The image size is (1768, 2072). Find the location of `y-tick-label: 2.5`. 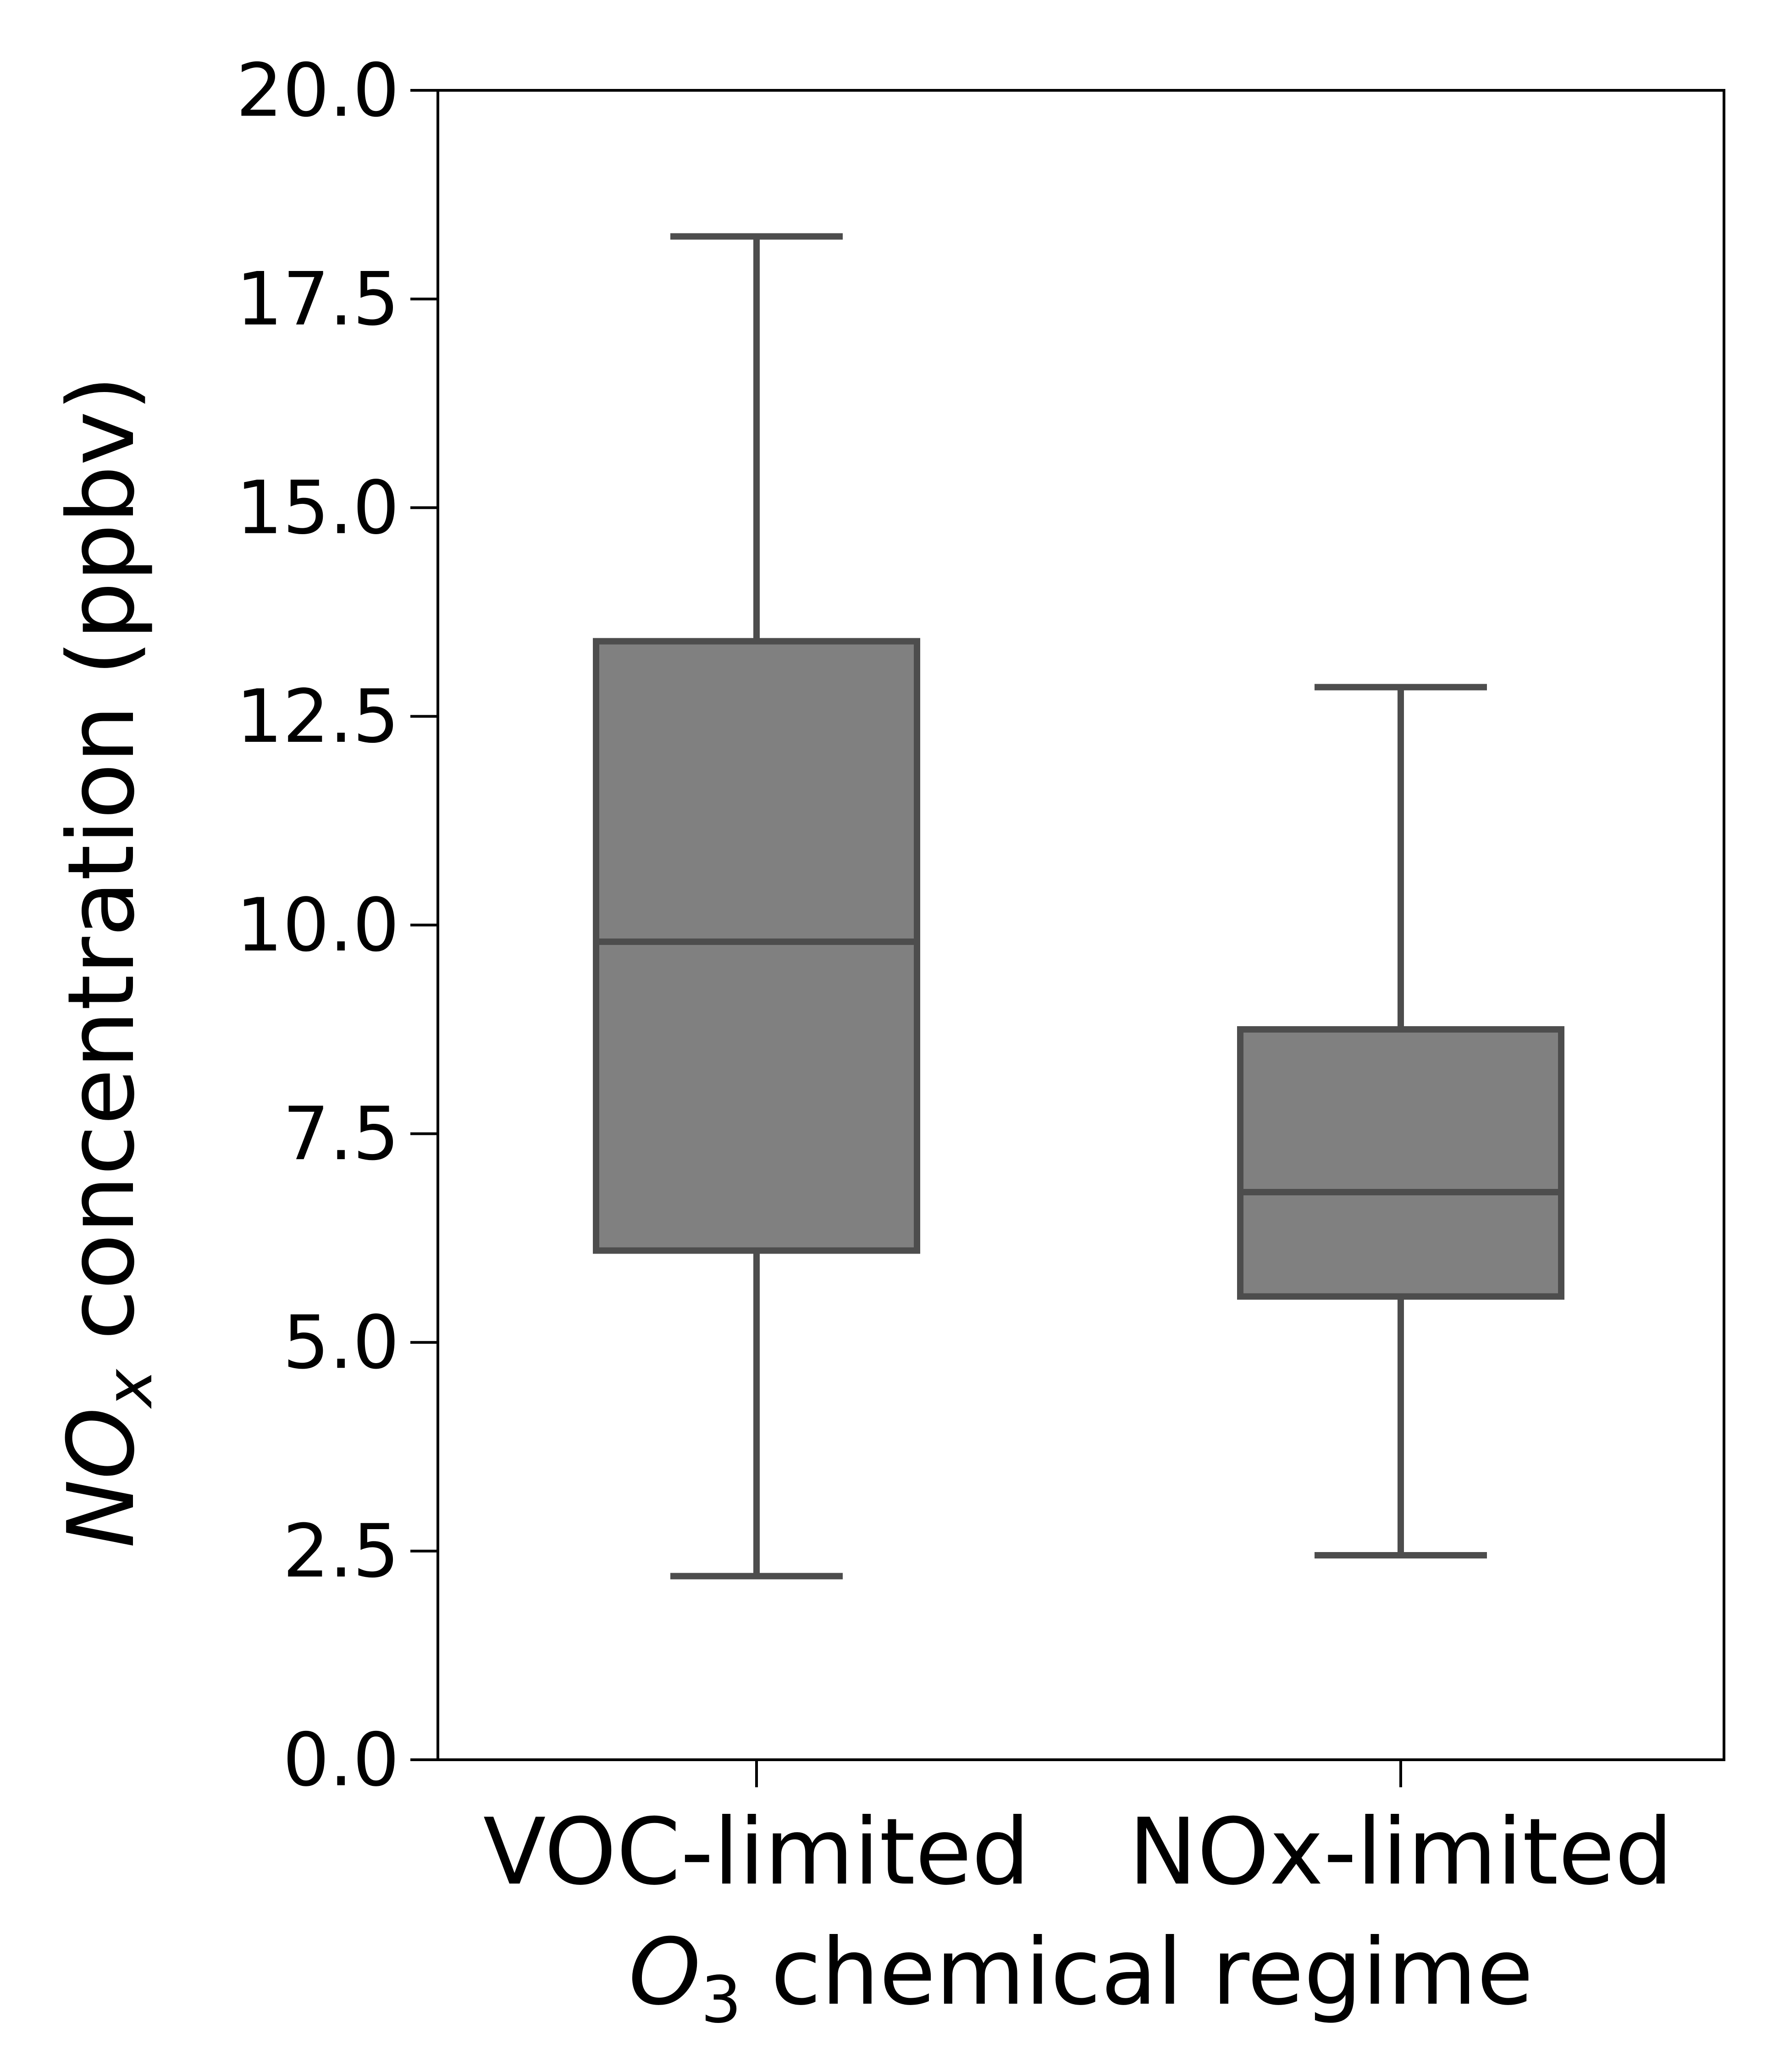

y-tick-label: 2.5 is located at coordinates (341, 1551).